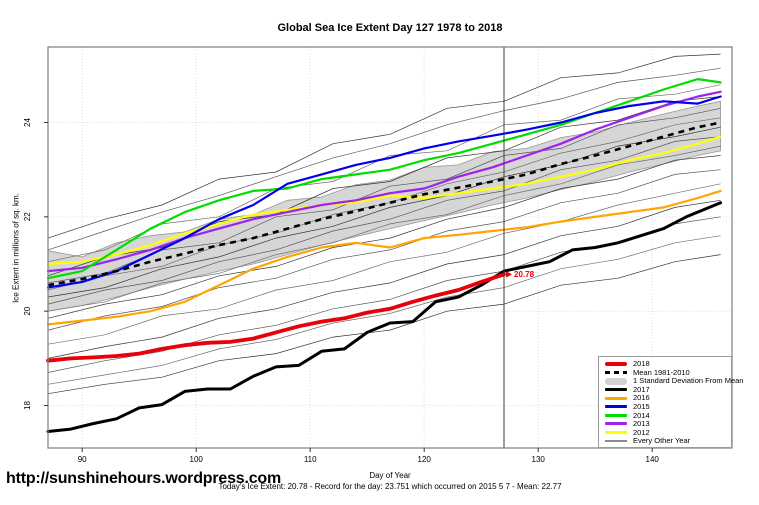 The width and height of the screenshot is (759, 505). Describe the element at coordinates (661, 372) in the screenshot. I see `legend-label: Mean 1981-2010` at that location.